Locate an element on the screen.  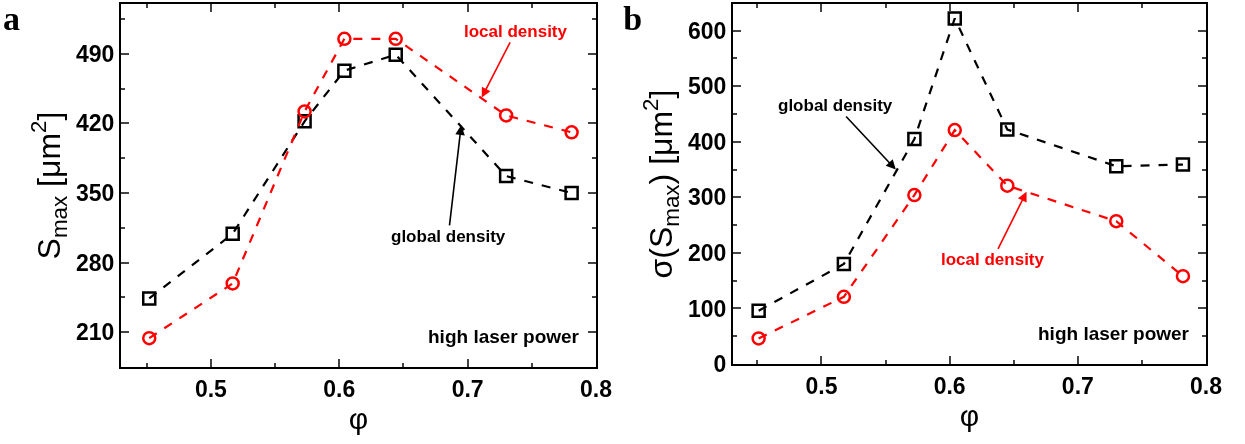
y-tick-label: 280 is located at coordinates (95, 262).